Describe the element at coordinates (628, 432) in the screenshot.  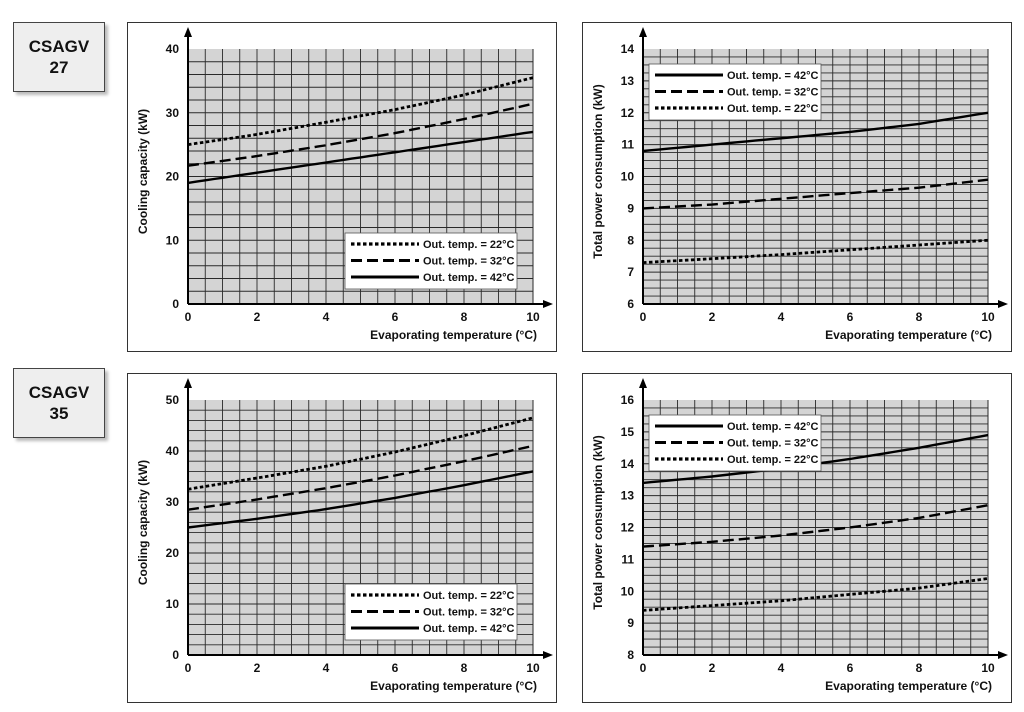
I see `y-tick-label: 15` at that location.